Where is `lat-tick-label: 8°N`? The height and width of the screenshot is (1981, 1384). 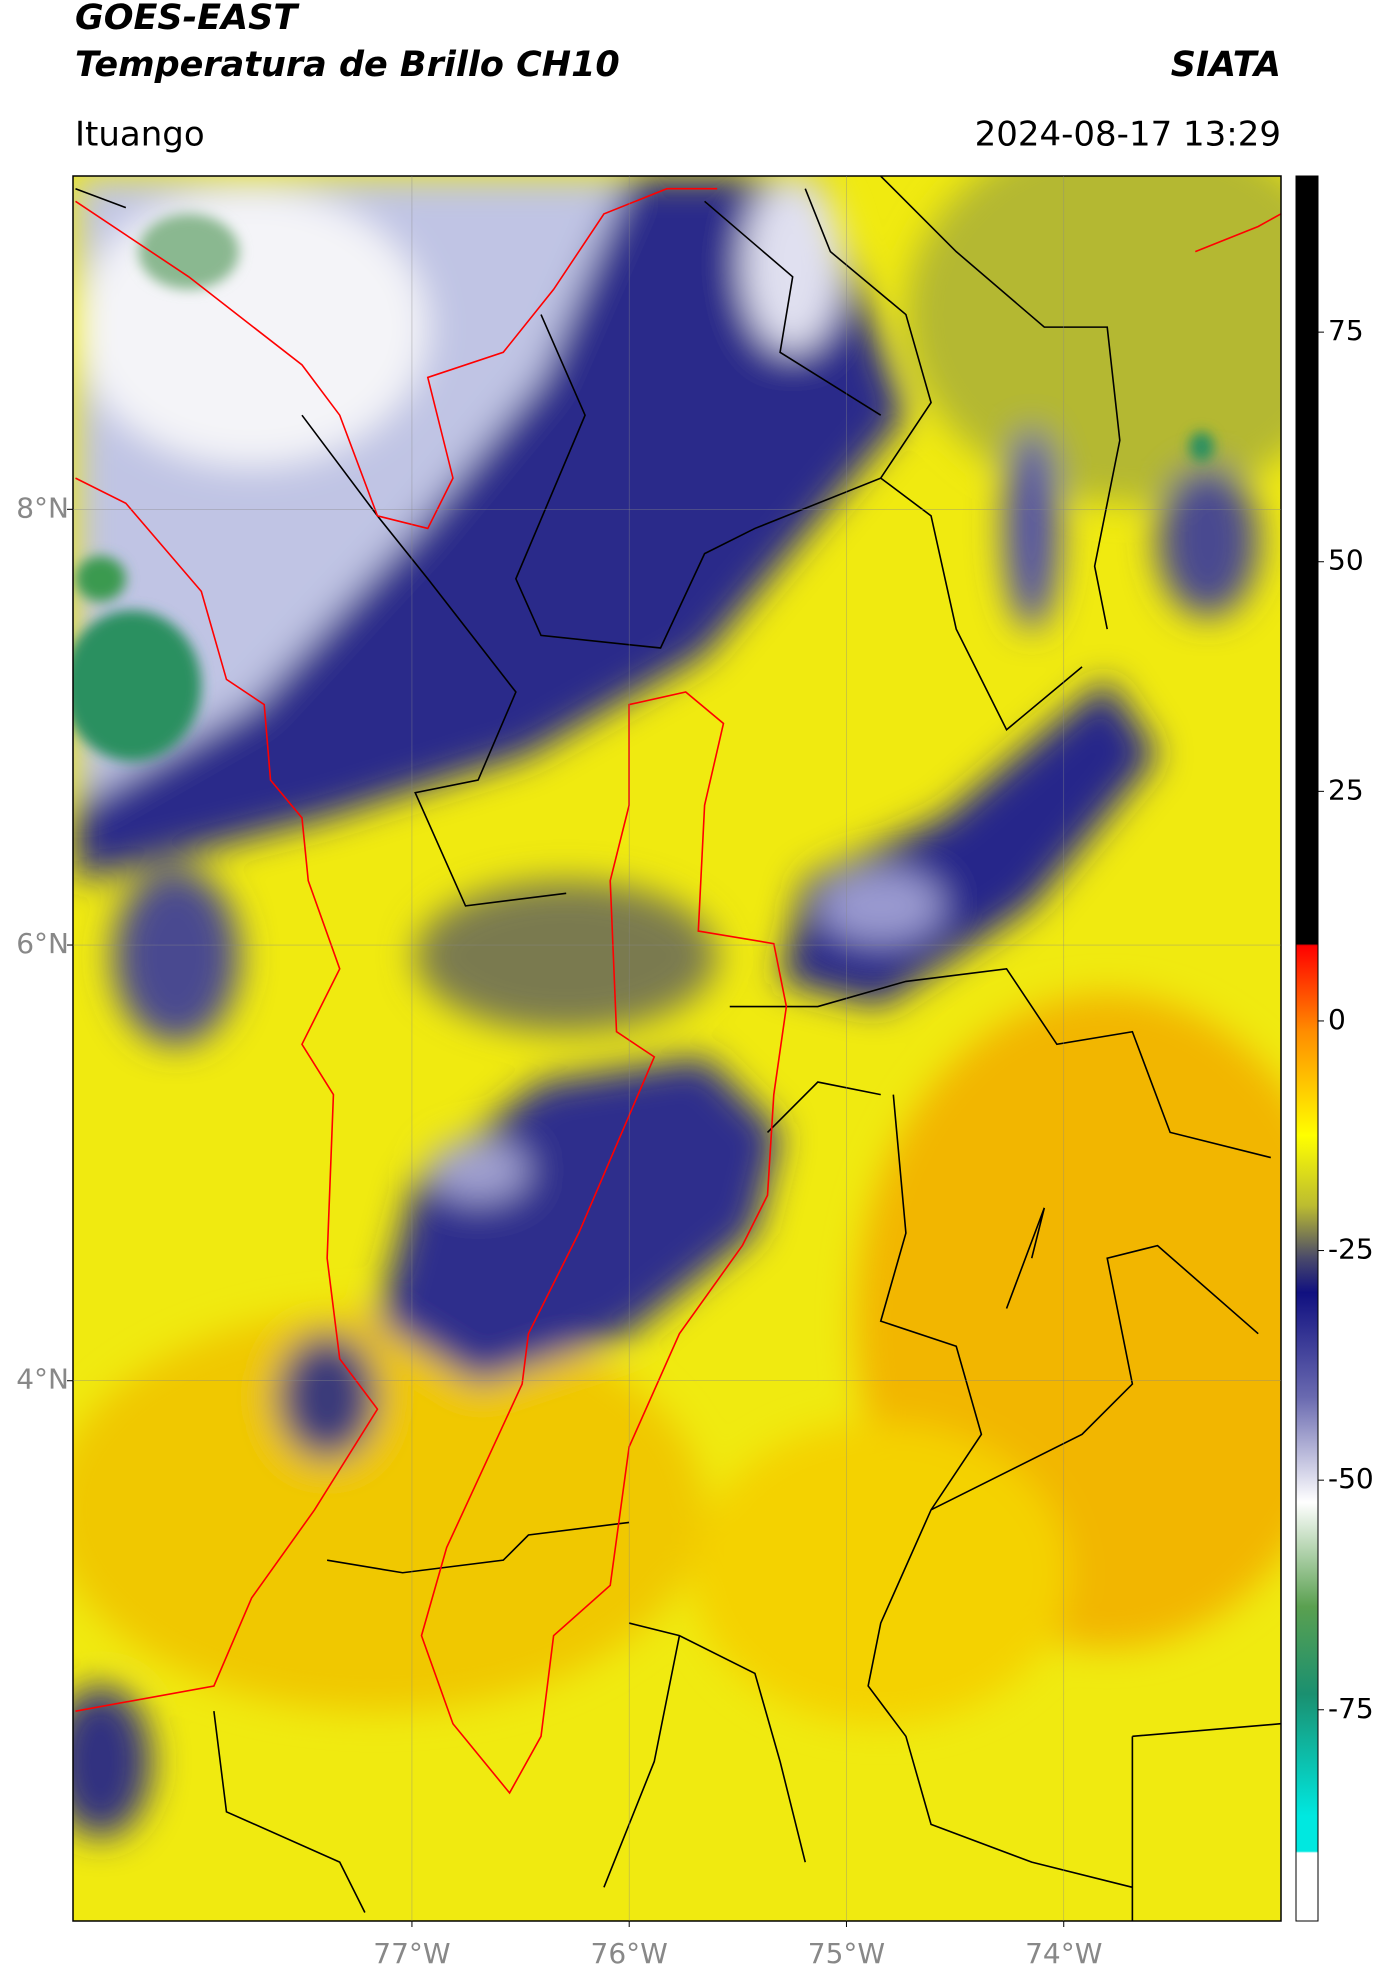 lat-tick-label: 8°N is located at coordinates (42, 507).